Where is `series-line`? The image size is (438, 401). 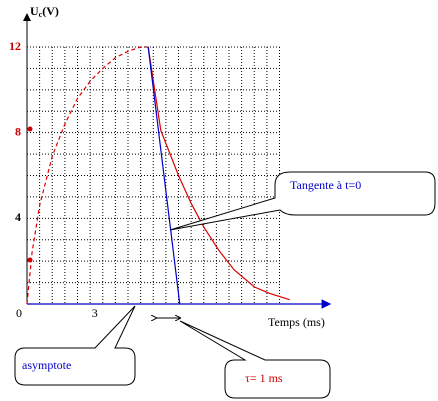
series-line is located at coordinates (164, 175).